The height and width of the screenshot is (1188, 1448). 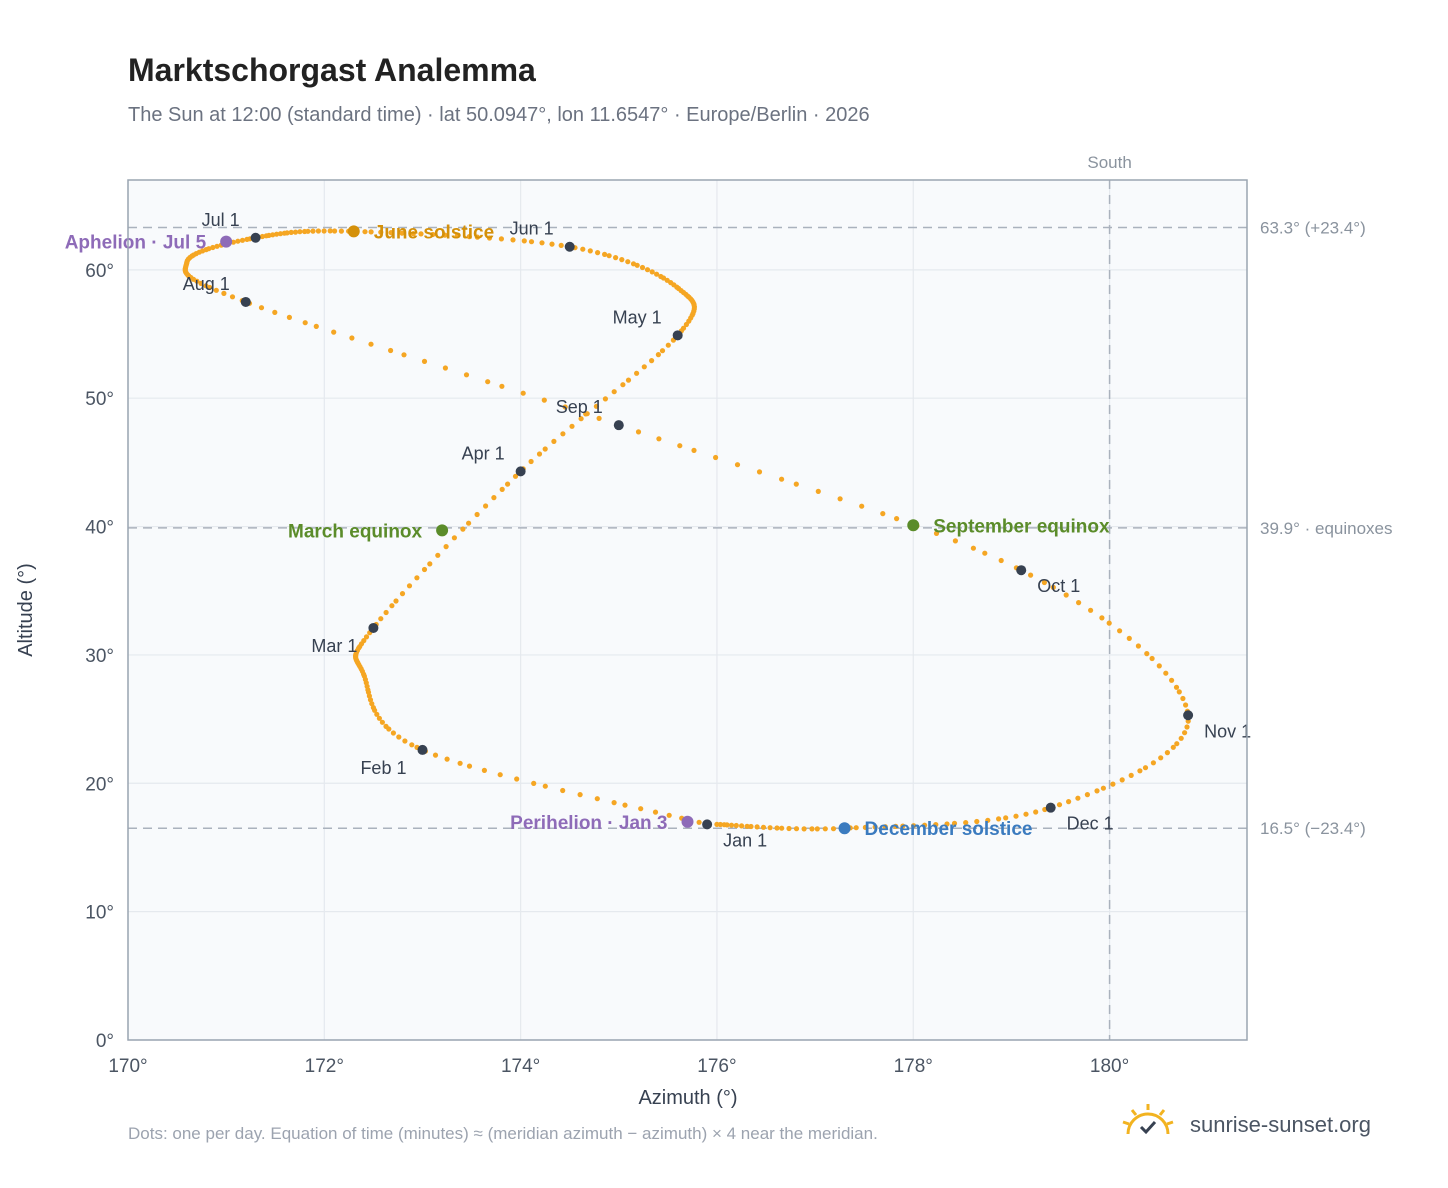 I want to click on y-tick-label: 50°, so click(x=99, y=399).